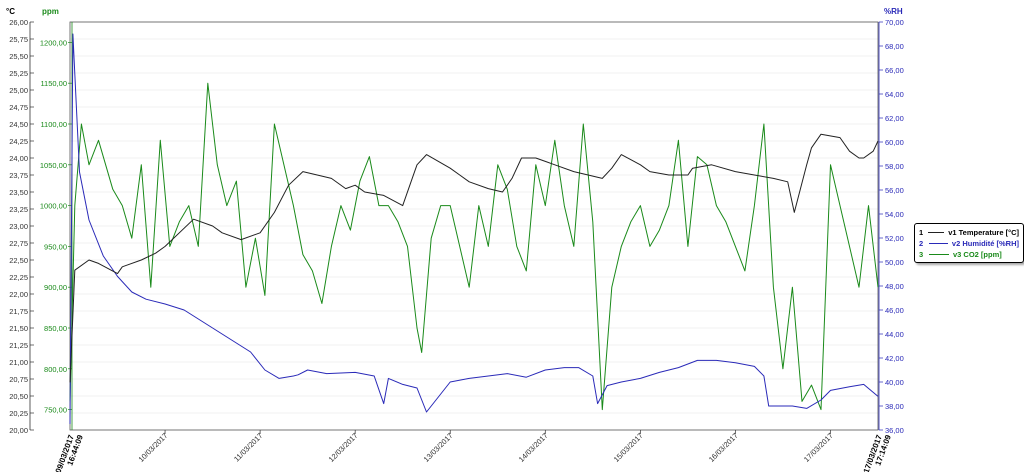  What do you see at coordinates (343, 447) in the screenshot?
I see `x-tick-label: 12/03/2017` at bounding box center [343, 447].